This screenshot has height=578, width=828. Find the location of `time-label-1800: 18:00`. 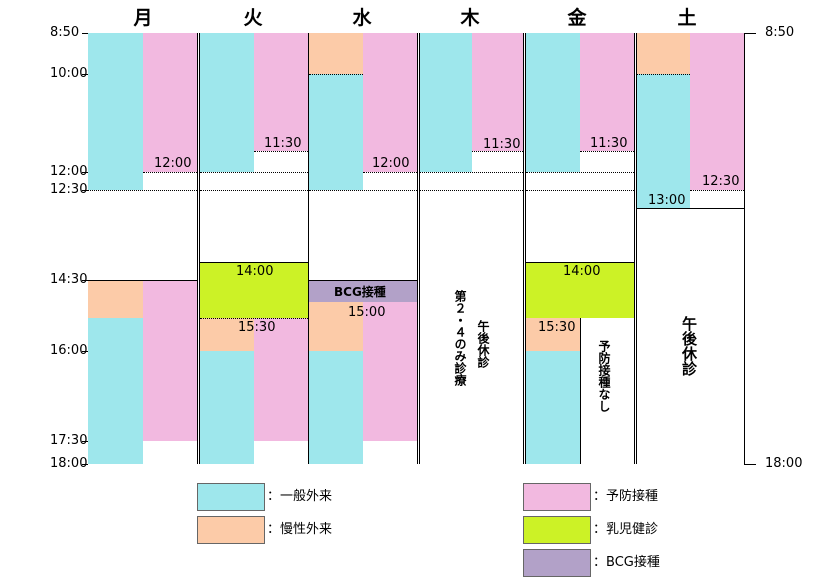

time-label-1800: 18:00 is located at coordinates (69, 463).